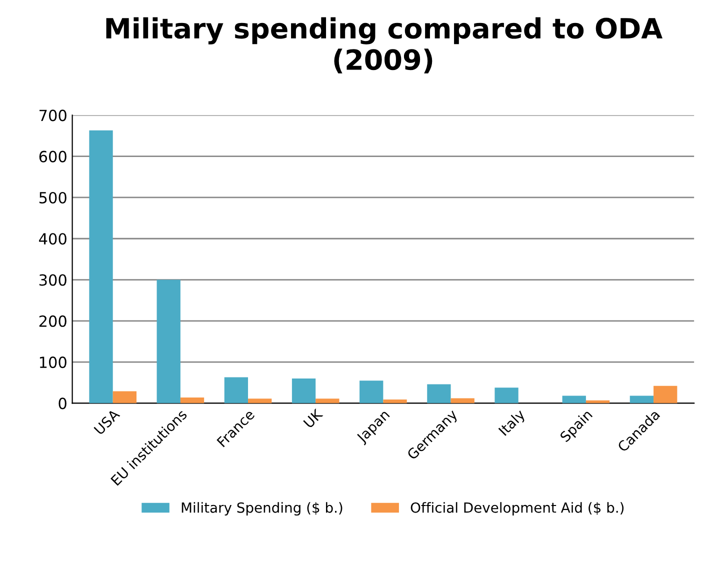 Image resolution: width=723 pixels, height=576 pixels. What do you see at coordinates (52, 198) in the screenshot?
I see `y-tick-label: 500` at bounding box center [52, 198].